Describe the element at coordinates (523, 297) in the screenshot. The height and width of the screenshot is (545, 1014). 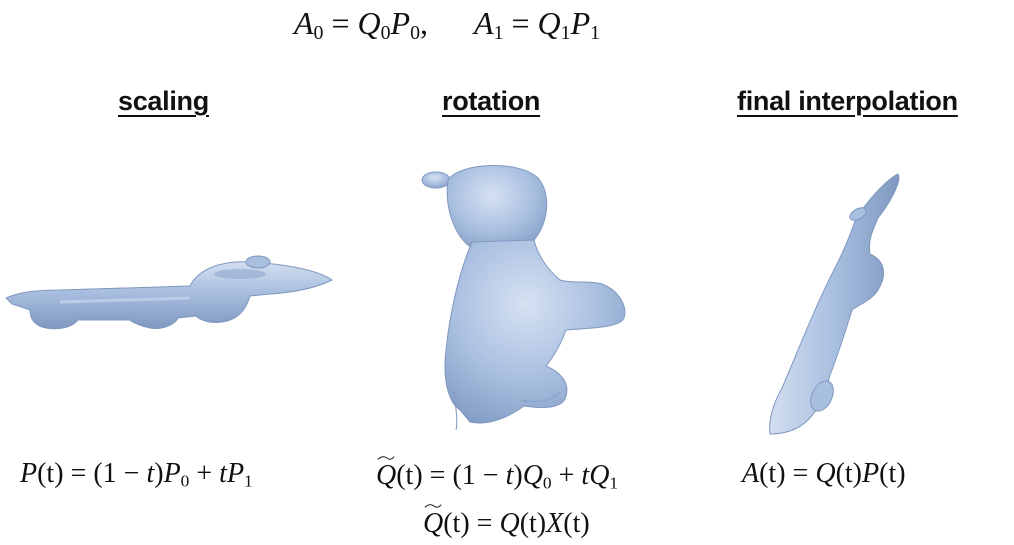
I see `rotated-bear-mesh` at that location.